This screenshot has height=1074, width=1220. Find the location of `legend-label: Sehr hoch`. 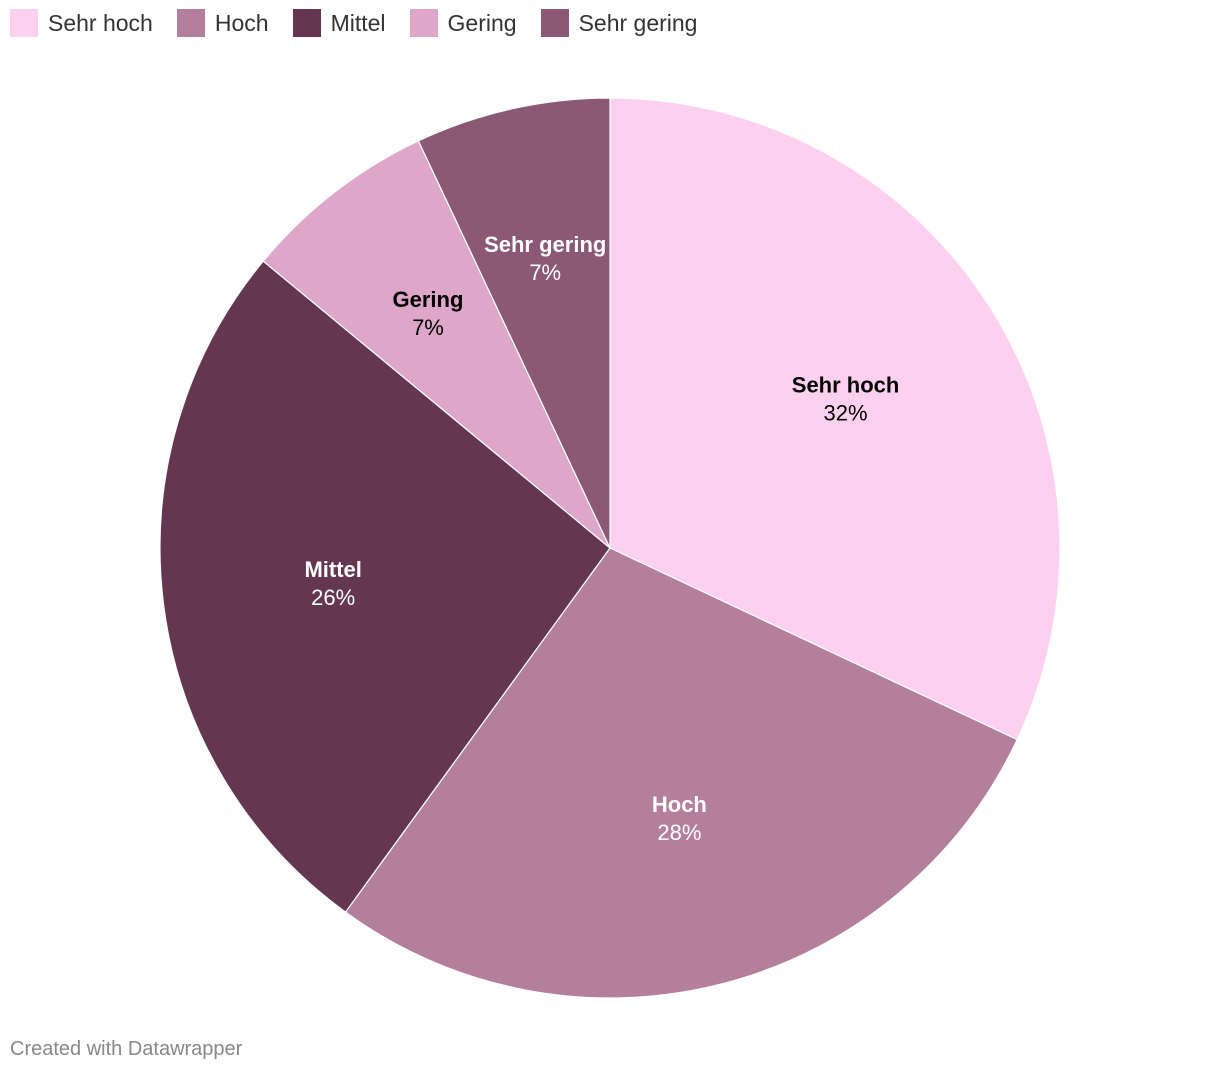

legend-label: Sehr hoch is located at coordinates (100, 23).